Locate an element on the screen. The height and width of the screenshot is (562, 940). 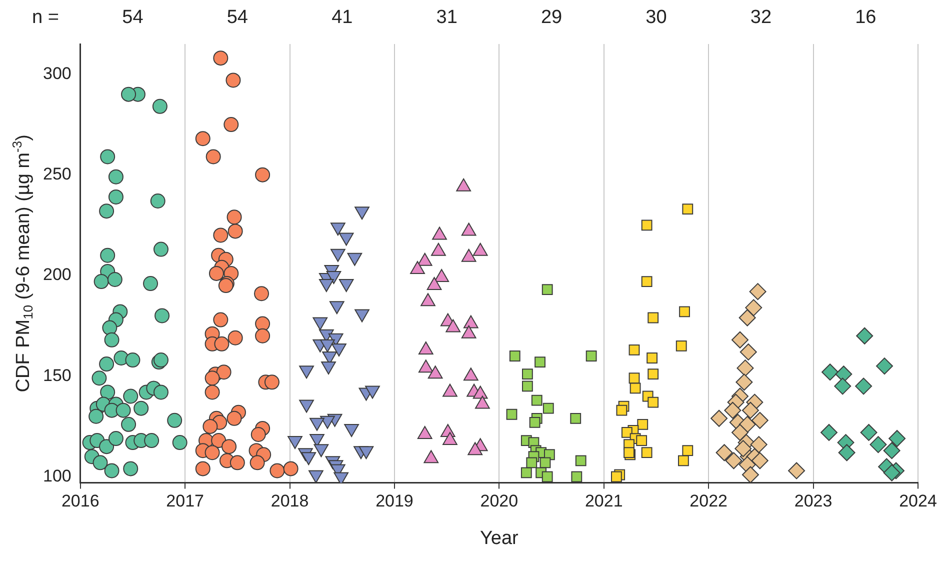
x-tick-label: 2023 is located at coordinates (813, 501).